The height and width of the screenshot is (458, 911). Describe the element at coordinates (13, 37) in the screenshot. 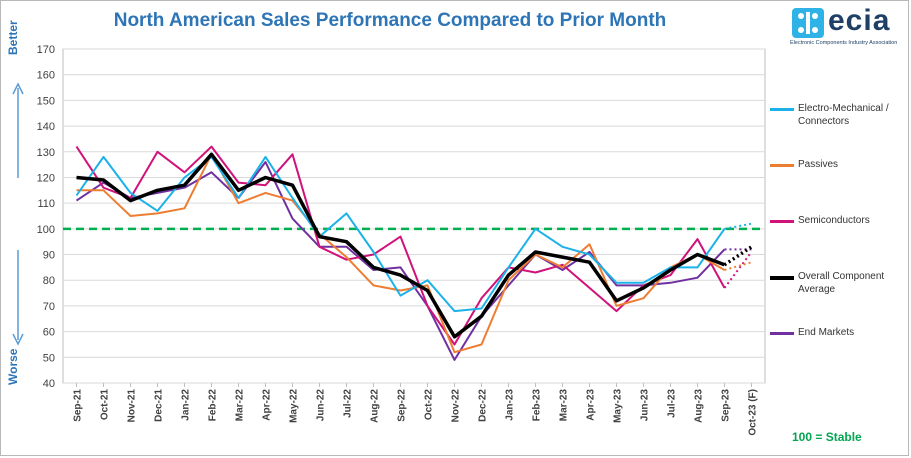

I see `better-label: Better` at that location.